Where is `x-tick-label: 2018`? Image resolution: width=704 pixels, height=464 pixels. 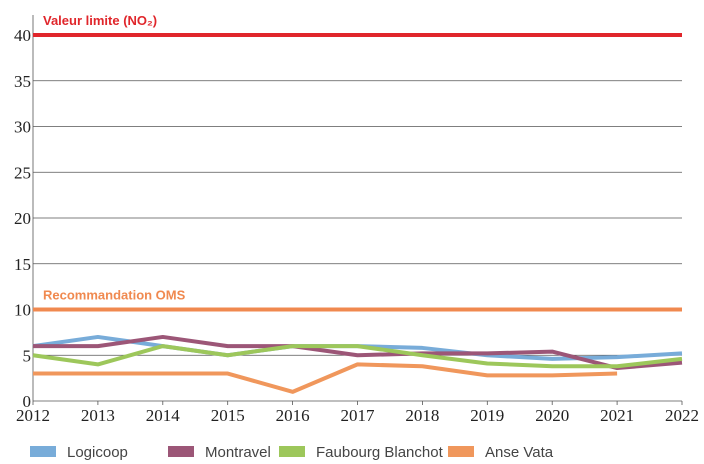 x-tick-label: 2018 is located at coordinates (422, 415).